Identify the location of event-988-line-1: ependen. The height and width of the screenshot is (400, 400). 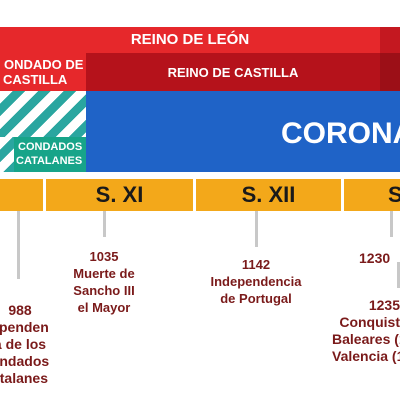
(24, 327).